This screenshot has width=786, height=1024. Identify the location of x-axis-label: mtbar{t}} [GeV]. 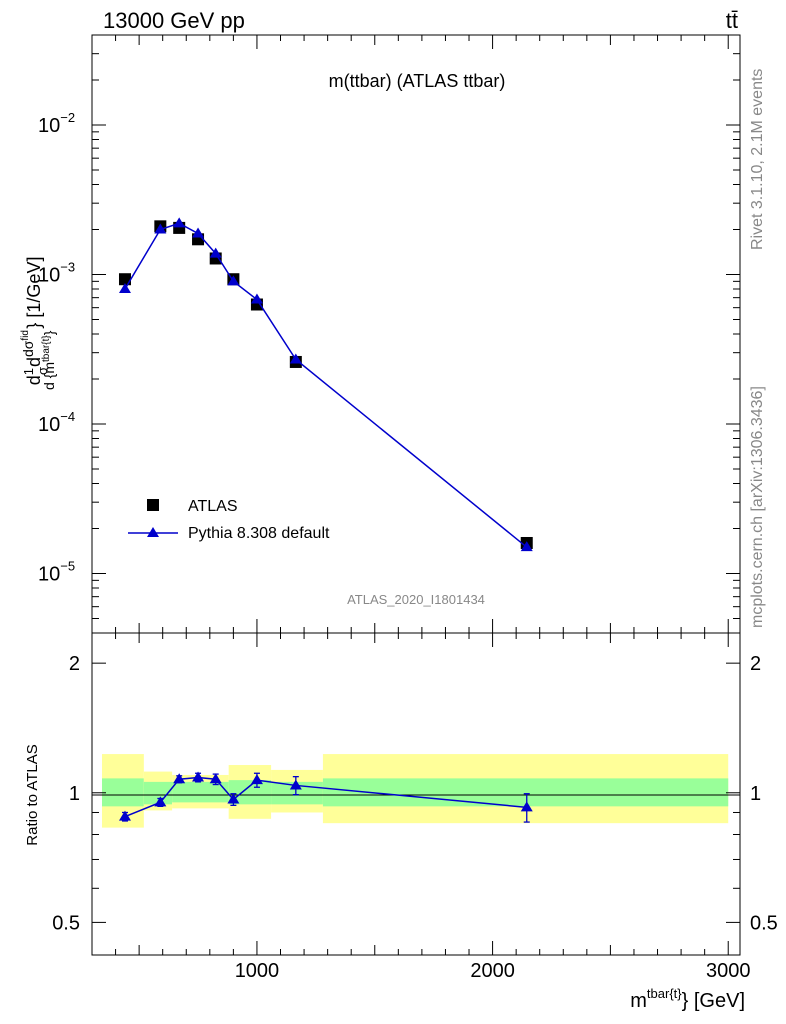
(687, 999).